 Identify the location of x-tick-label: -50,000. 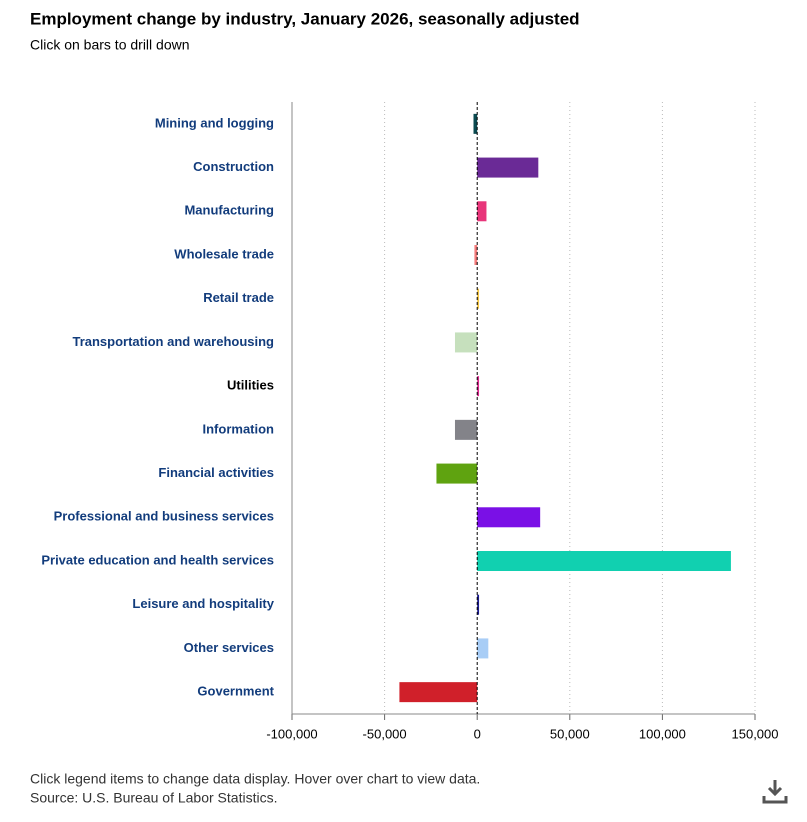
(385, 733).